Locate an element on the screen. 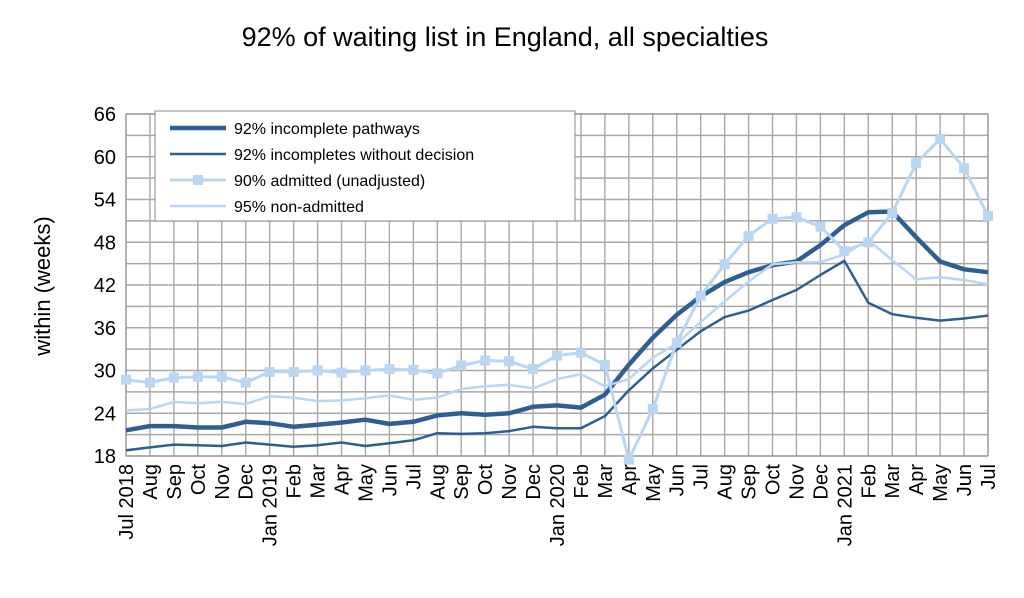 The image size is (1024, 598). y-tick-label: 54 is located at coordinates (105, 201).